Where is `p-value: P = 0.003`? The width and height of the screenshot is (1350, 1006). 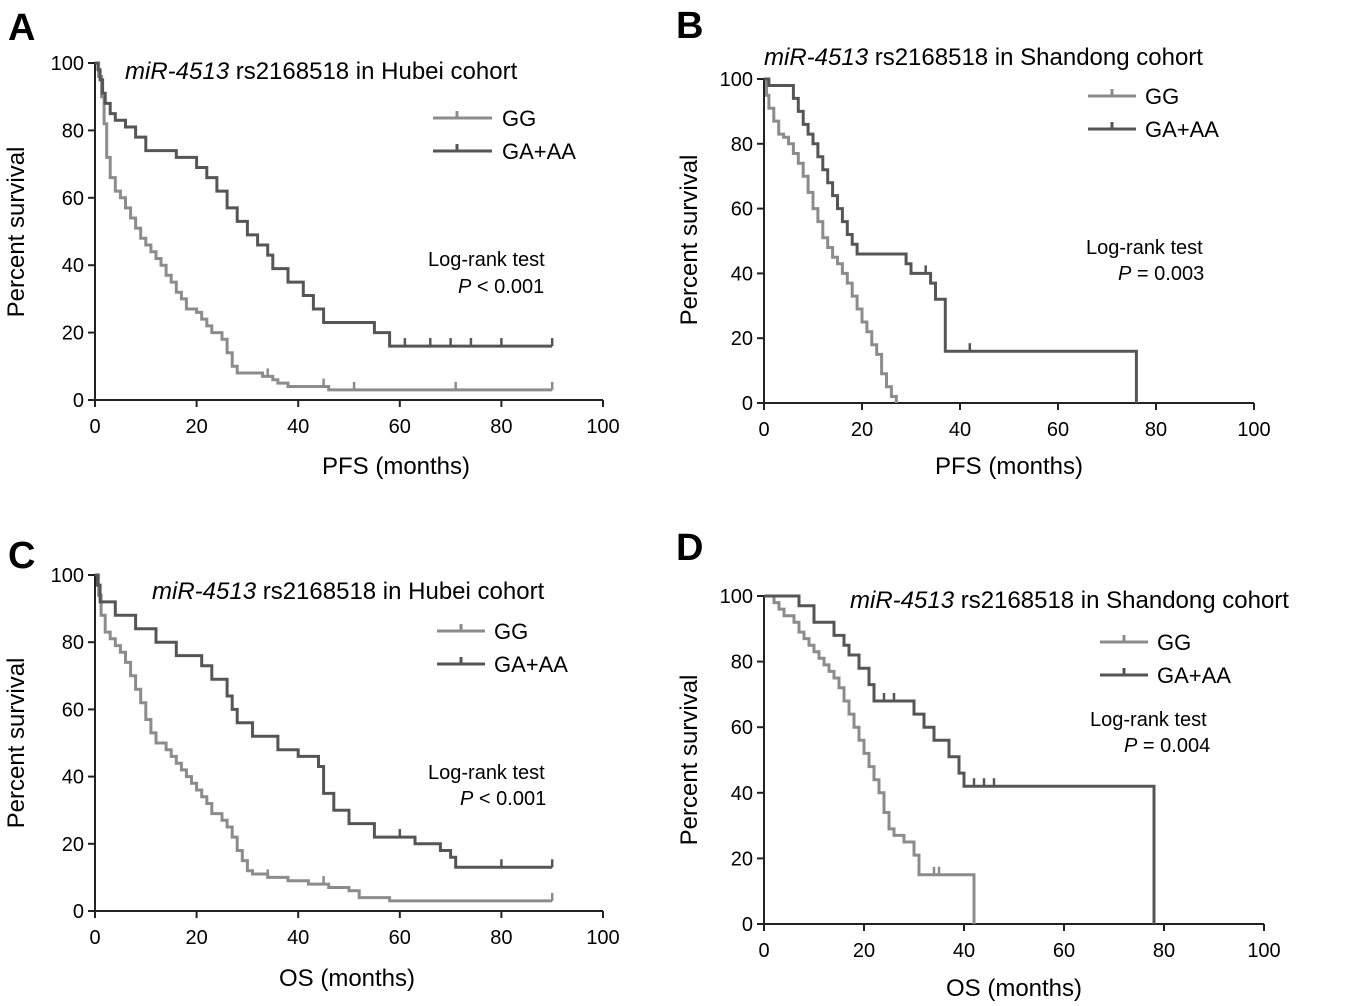
p-value: P = 0.003 is located at coordinates (1161, 274).